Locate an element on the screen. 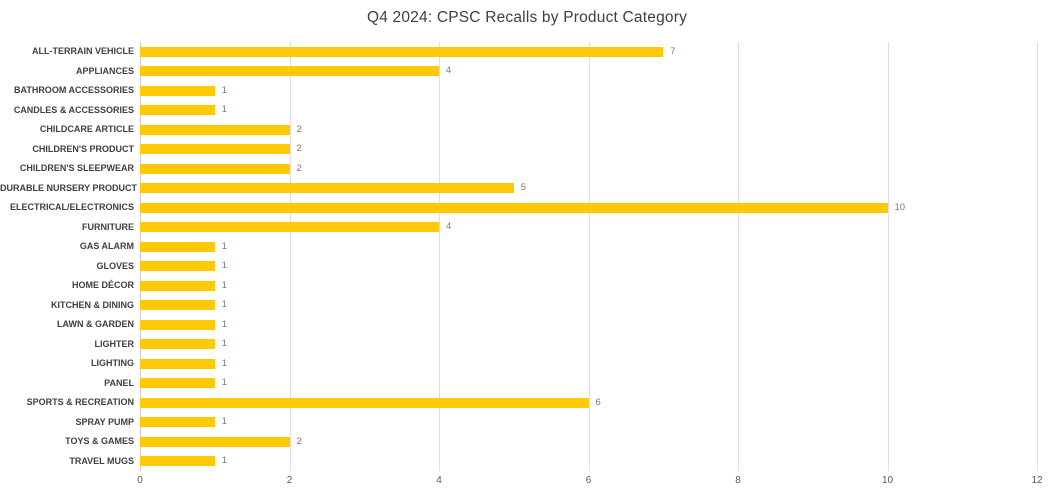  bar-row: 6 is located at coordinates (588, 403).